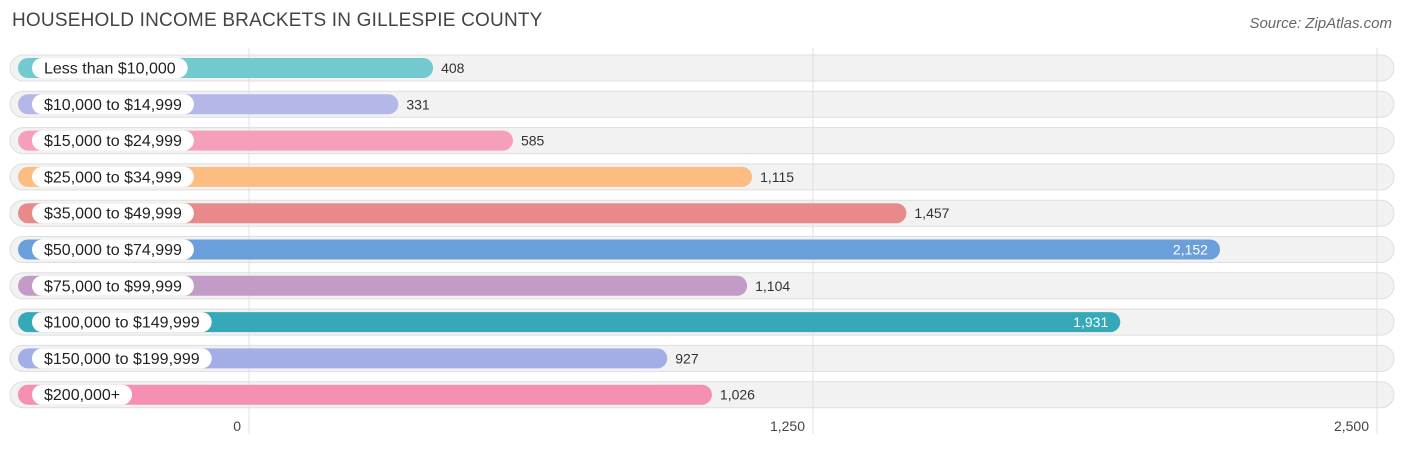 This screenshot has width=1406, height=449. I want to click on x-tick-label: 0, so click(237, 426).